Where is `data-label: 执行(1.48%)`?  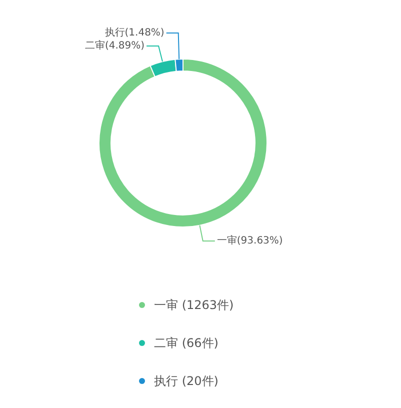
data-label: 执行(1.48%) is located at coordinates (134, 32).